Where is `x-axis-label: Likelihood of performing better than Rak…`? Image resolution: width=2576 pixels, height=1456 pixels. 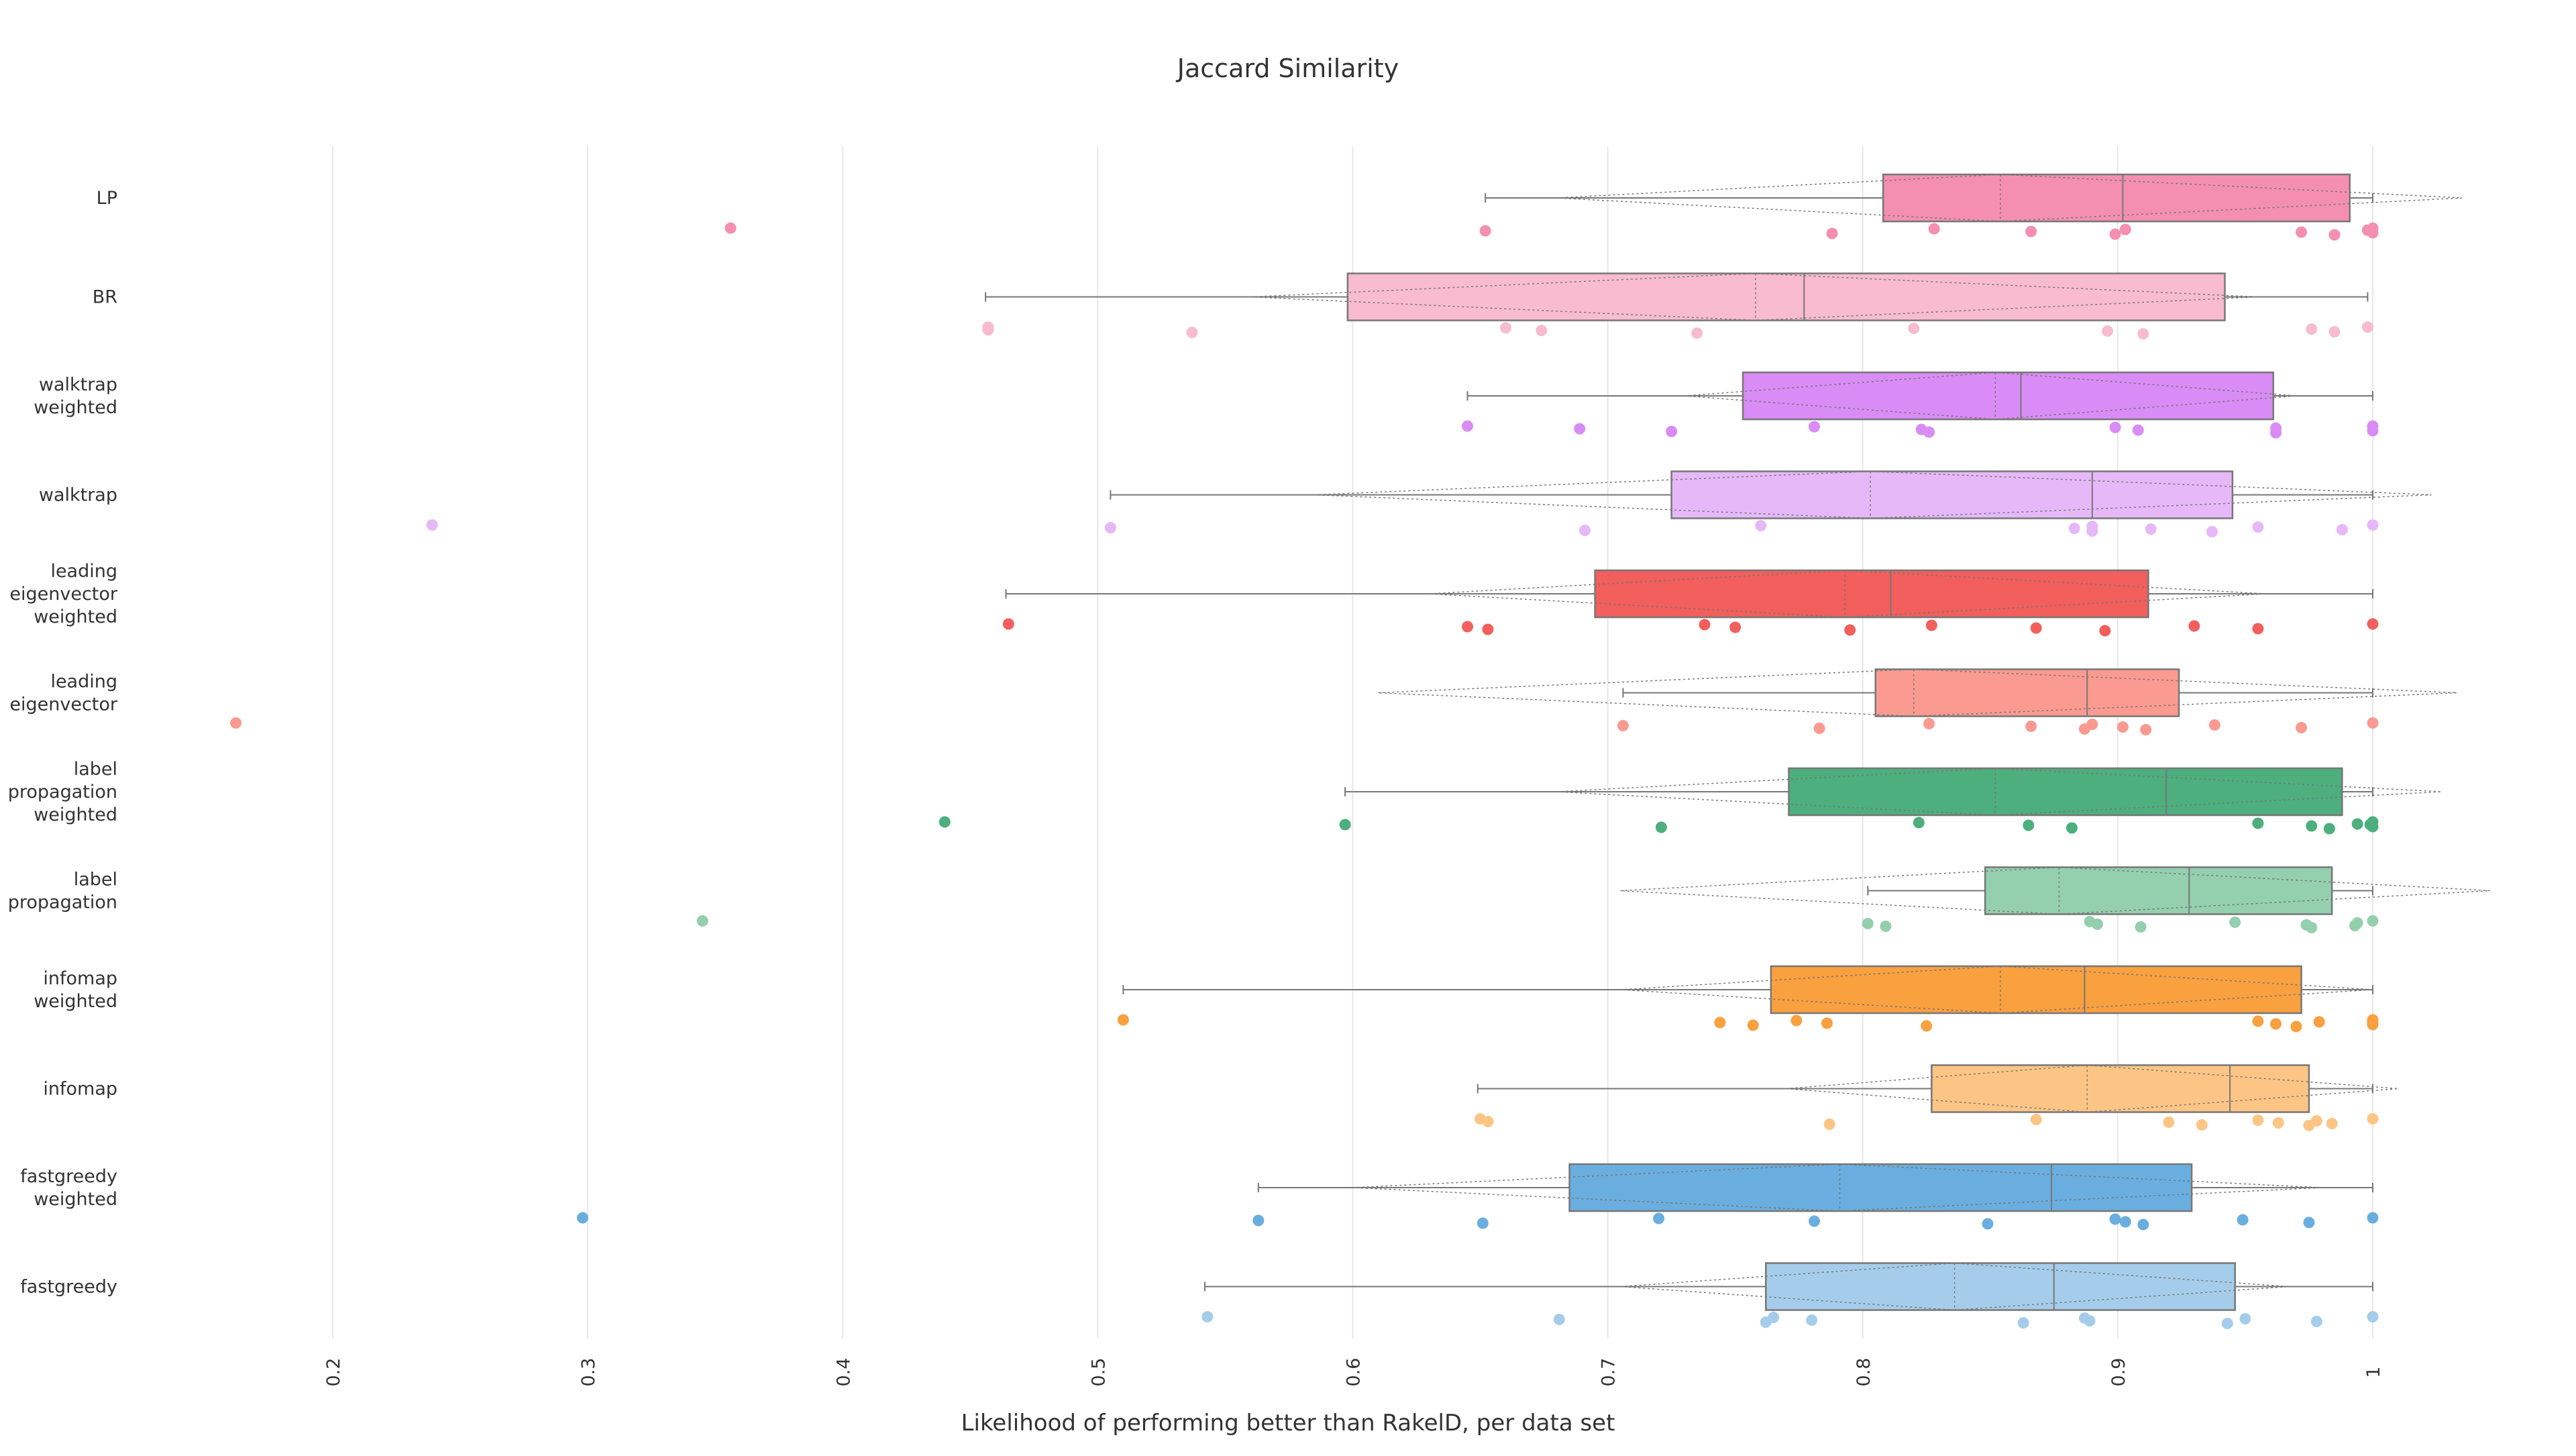 x-axis-label: Likelihood of performing better than Rak… is located at coordinates (1288, 1423).